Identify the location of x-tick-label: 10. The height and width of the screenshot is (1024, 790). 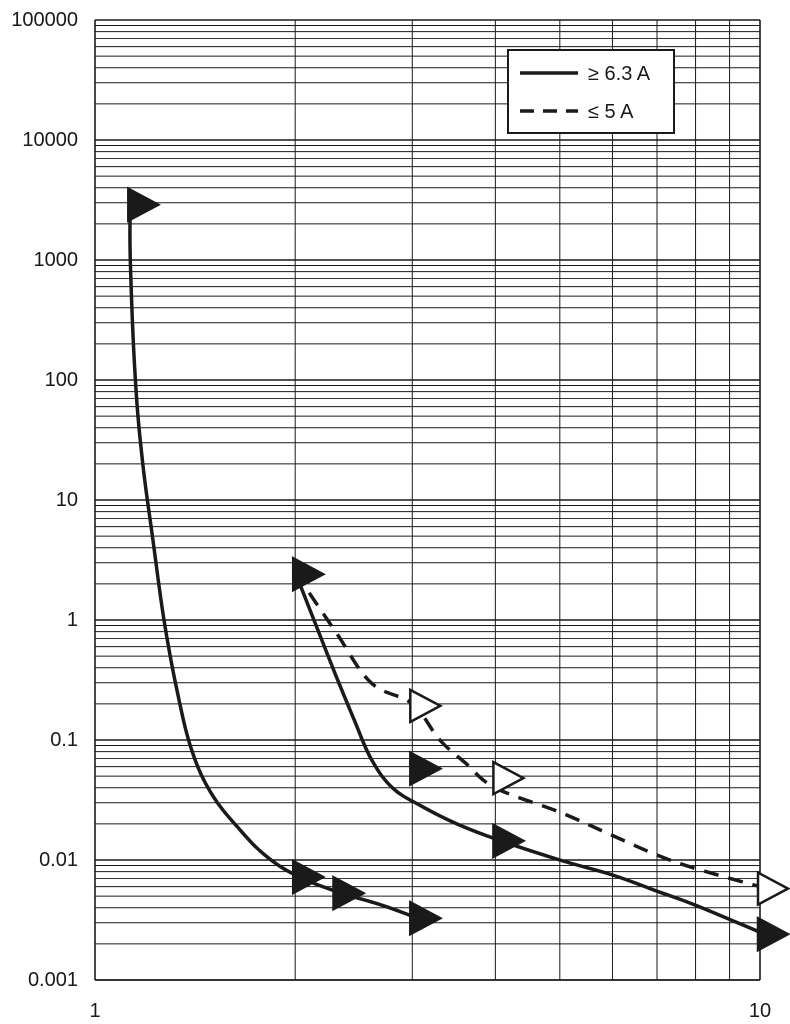
(760, 1011).